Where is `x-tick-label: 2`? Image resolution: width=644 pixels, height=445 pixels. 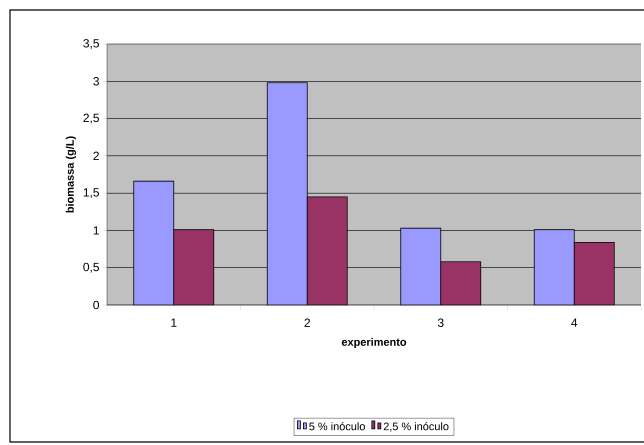
x-tick-label: 2 is located at coordinates (307, 322).